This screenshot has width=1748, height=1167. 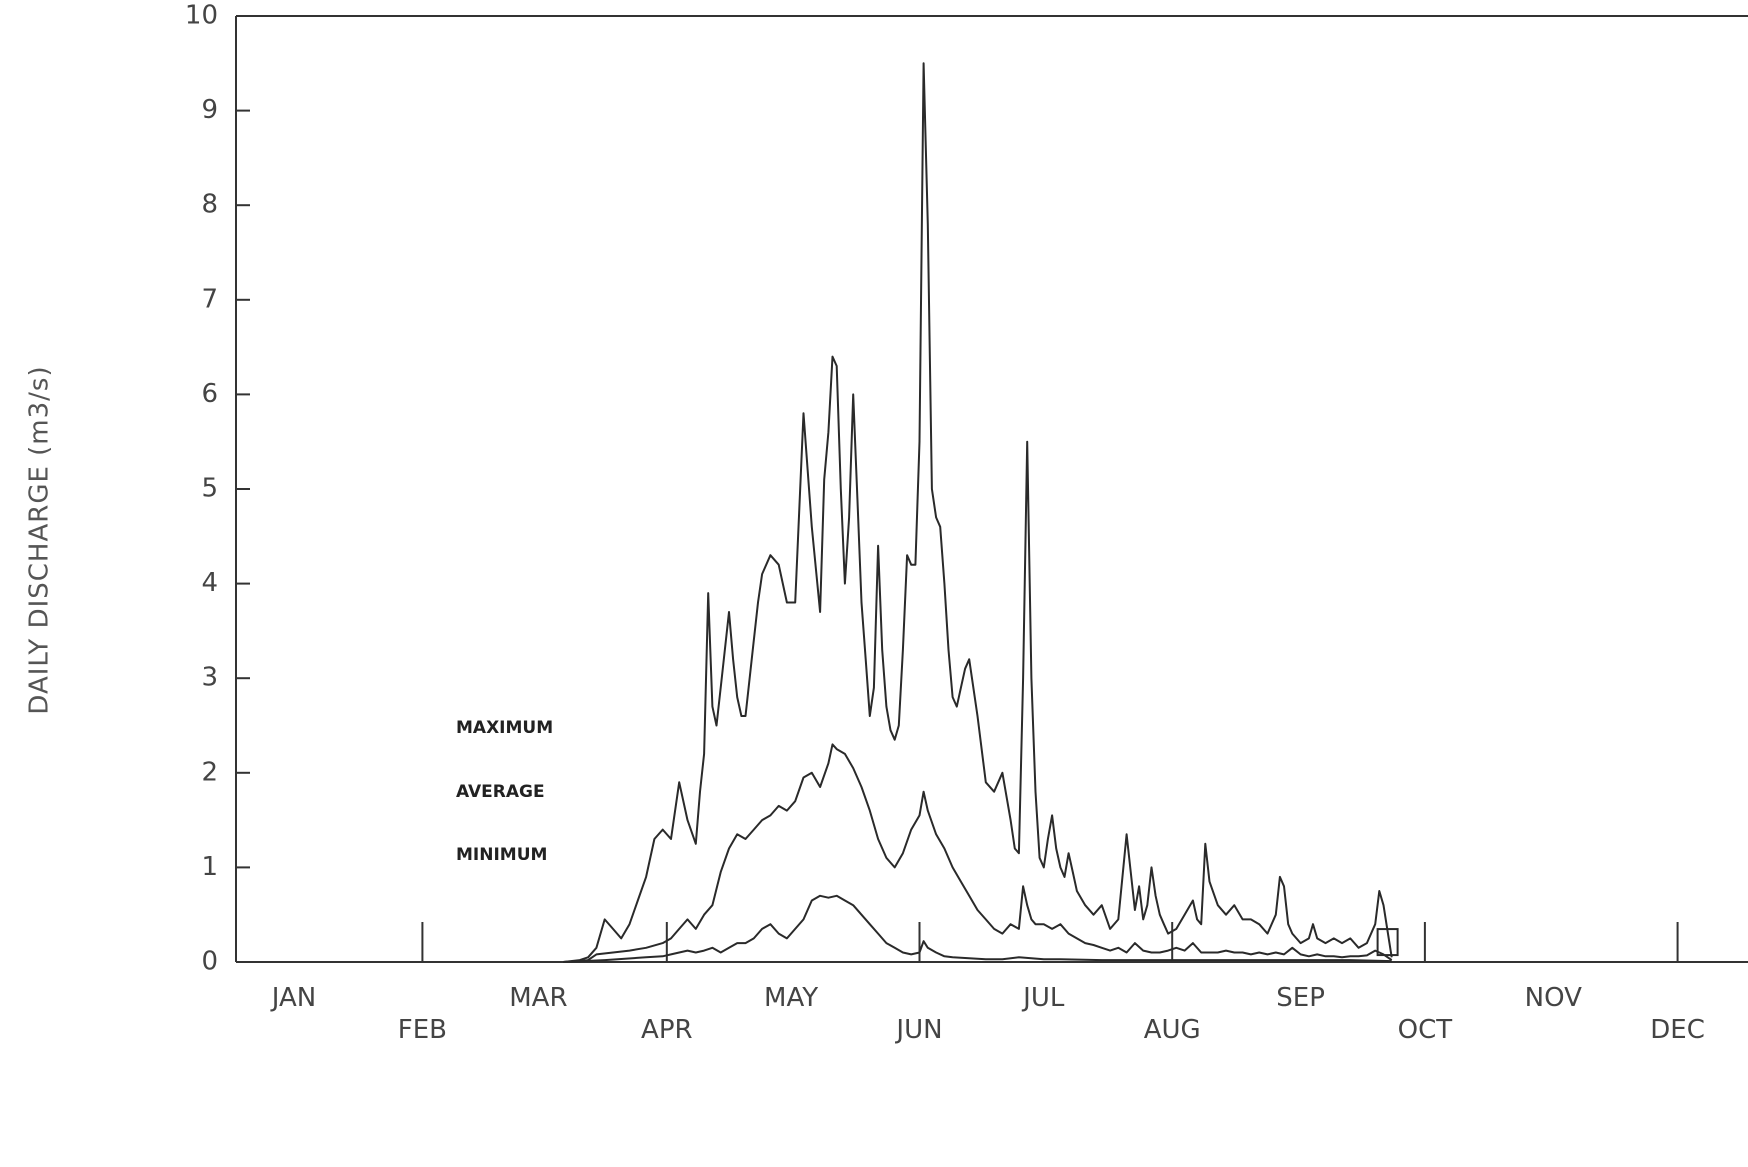 What do you see at coordinates (1043, 998) in the screenshot?
I see `x-tick-label-jul: JUL` at bounding box center [1043, 998].